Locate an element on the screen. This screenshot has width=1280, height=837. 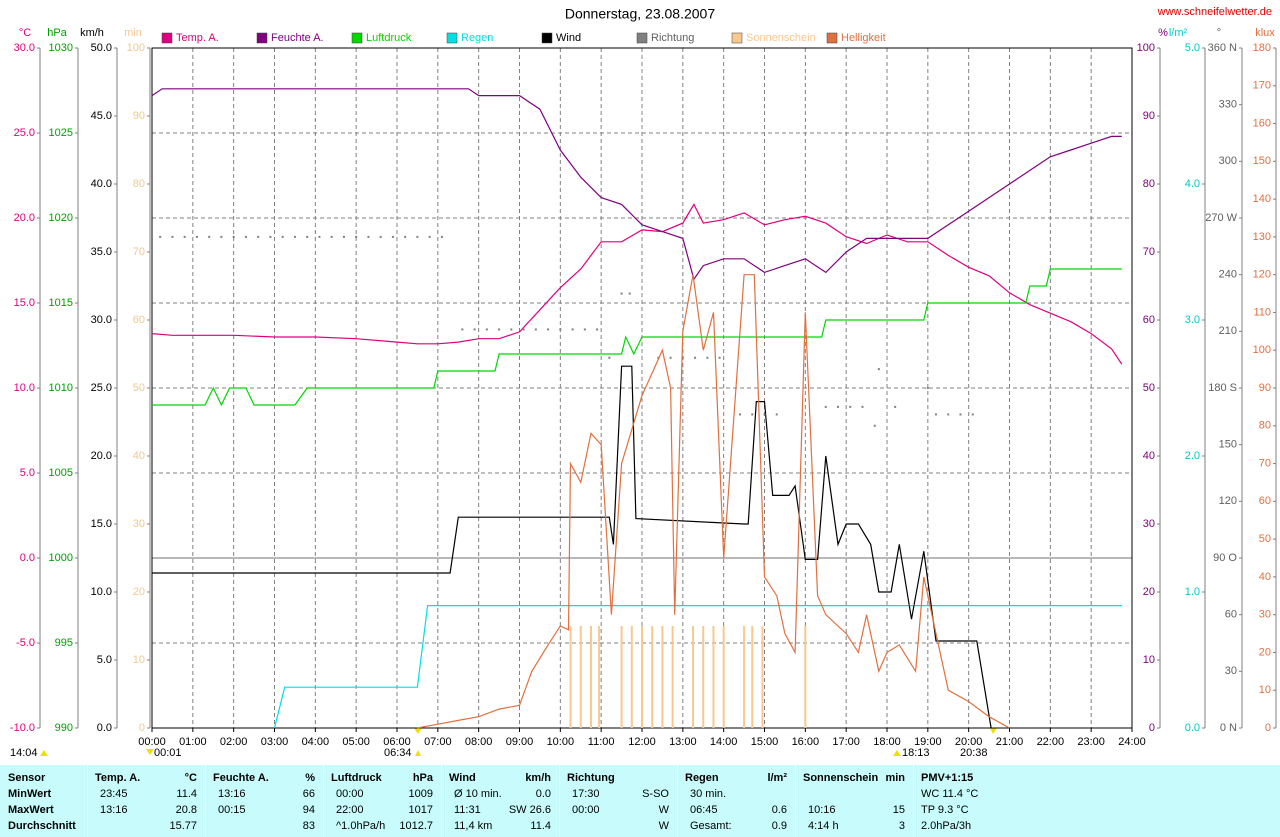
cell-time: 17:30 is located at coordinates (586, 794).